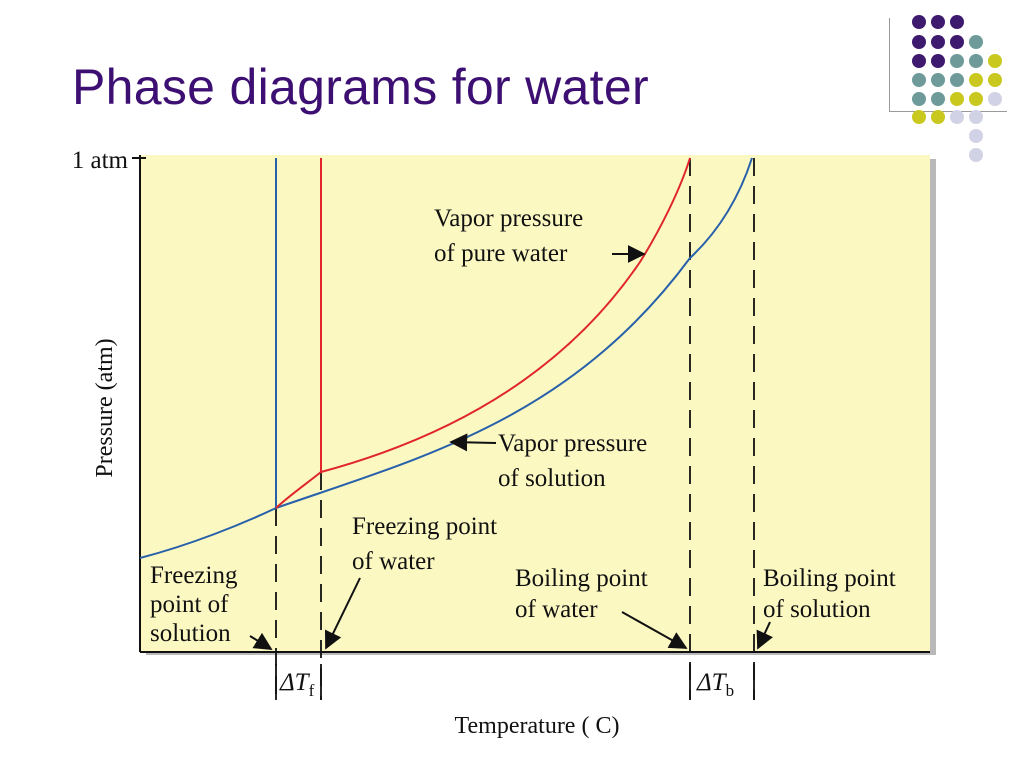 The image size is (1024, 768). What do you see at coordinates (189, 604) in the screenshot?
I see `label-freezing-solution-line2: point of` at bounding box center [189, 604].